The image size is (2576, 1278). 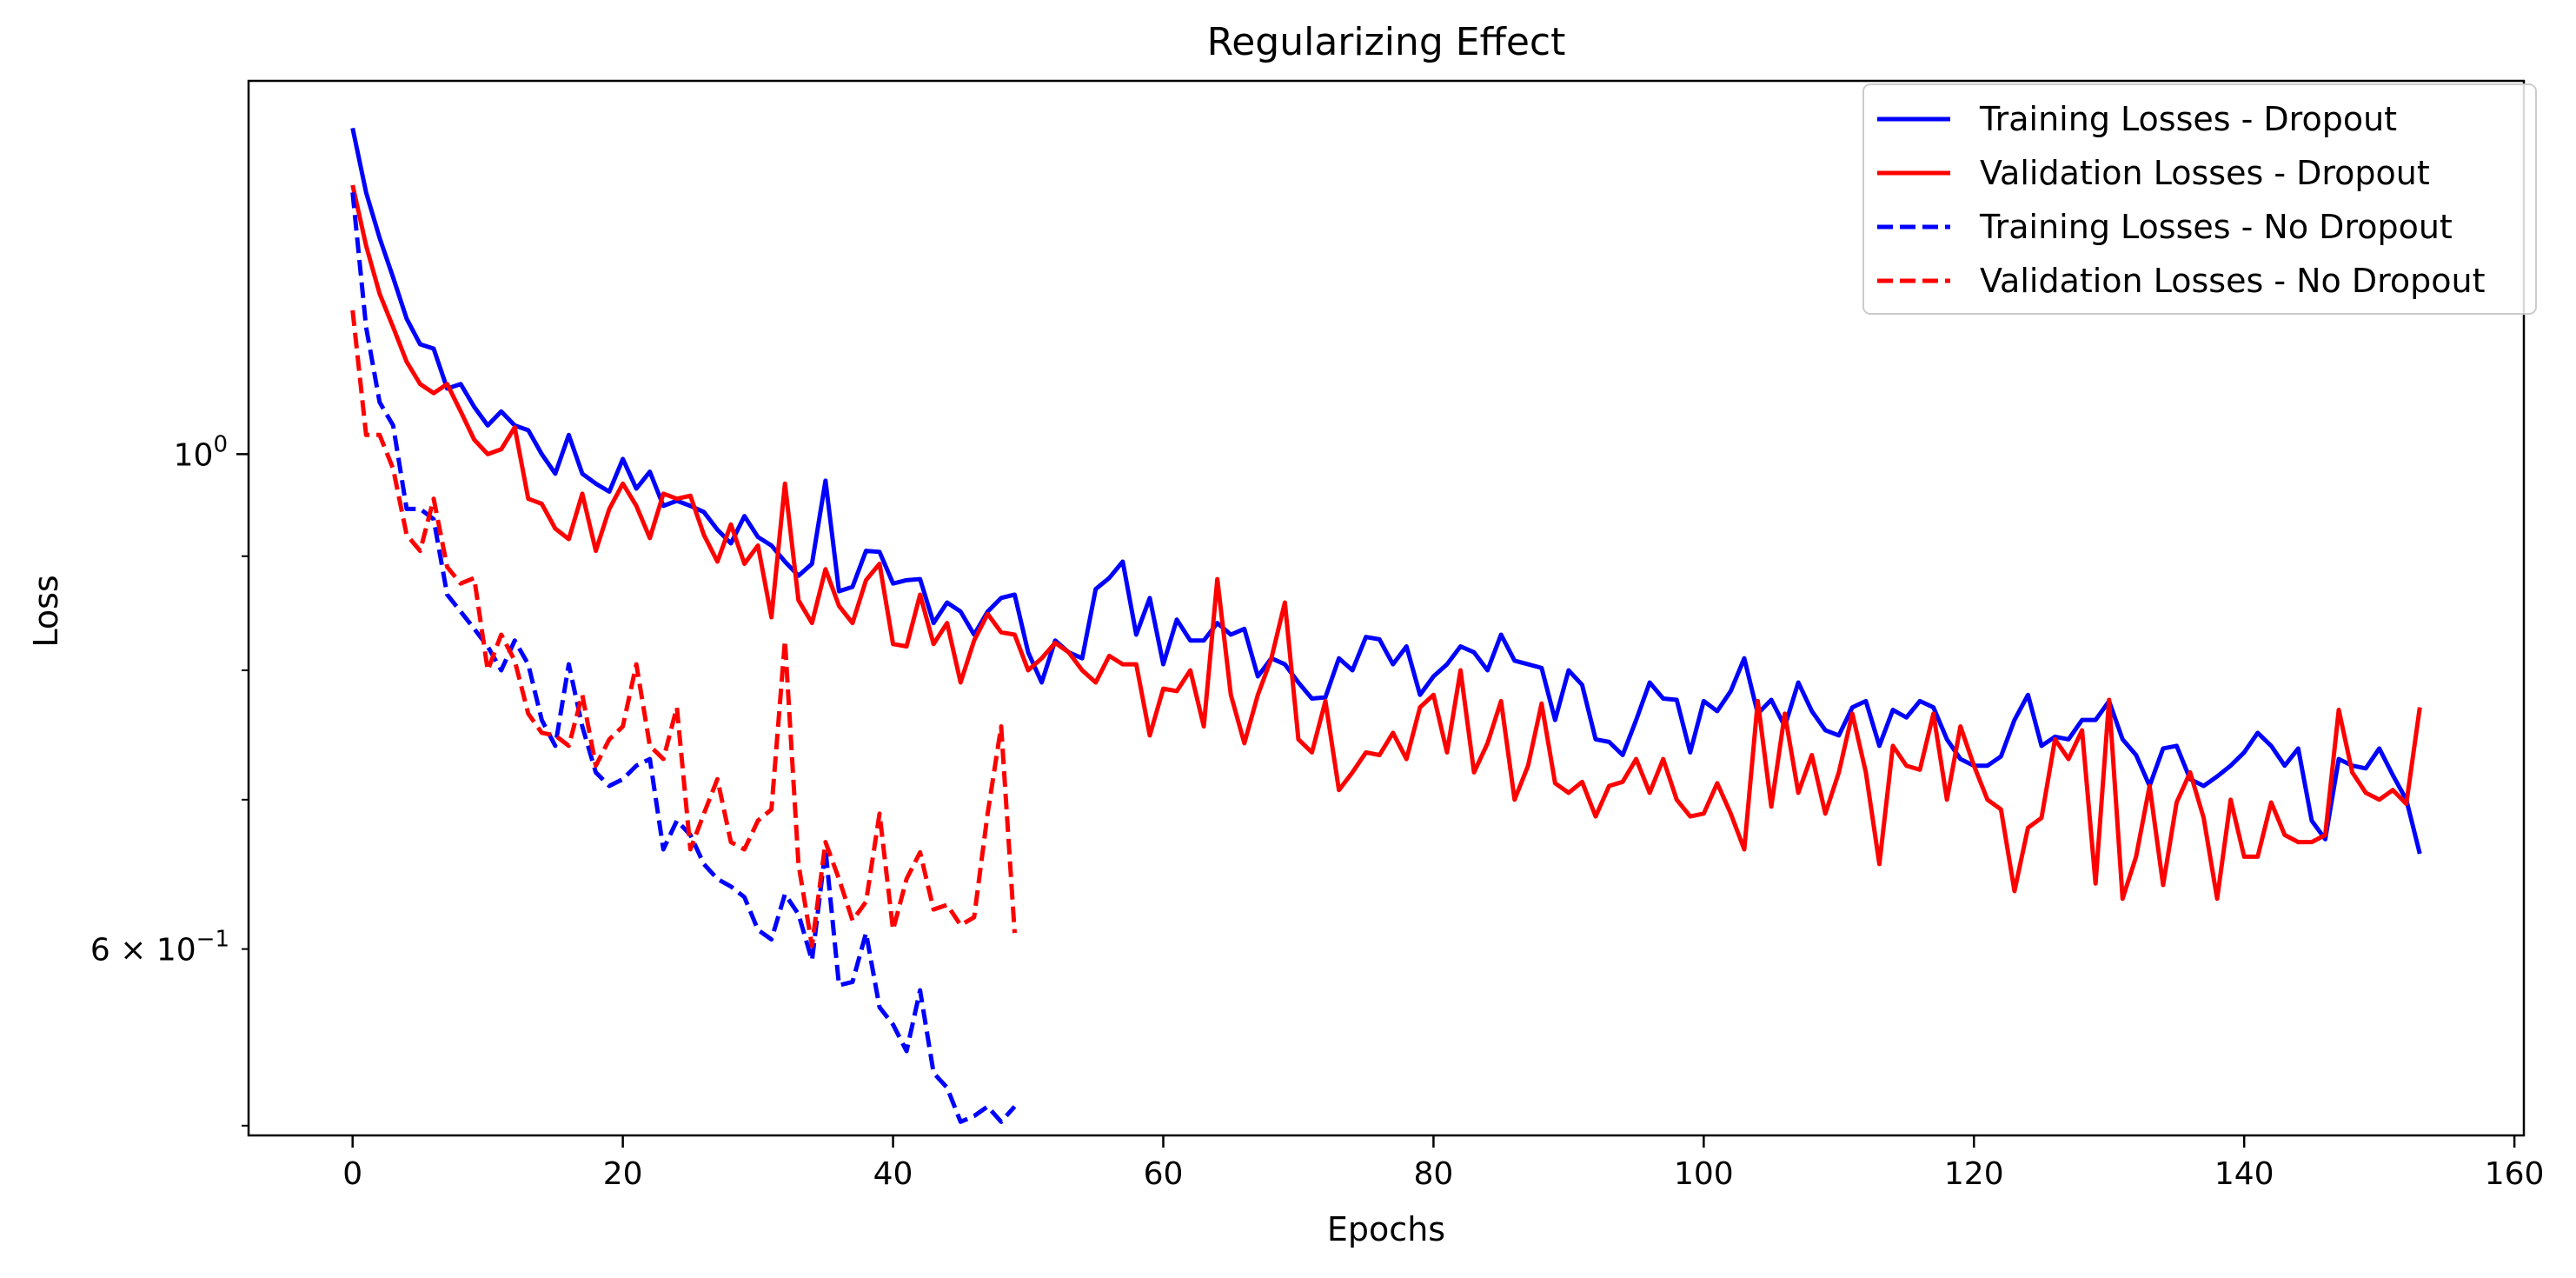 What do you see at coordinates (2216, 227) in the screenshot?
I see `legend-label-training-losses-no-dropout: Training Losses - No Dropout` at bounding box center [2216, 227].